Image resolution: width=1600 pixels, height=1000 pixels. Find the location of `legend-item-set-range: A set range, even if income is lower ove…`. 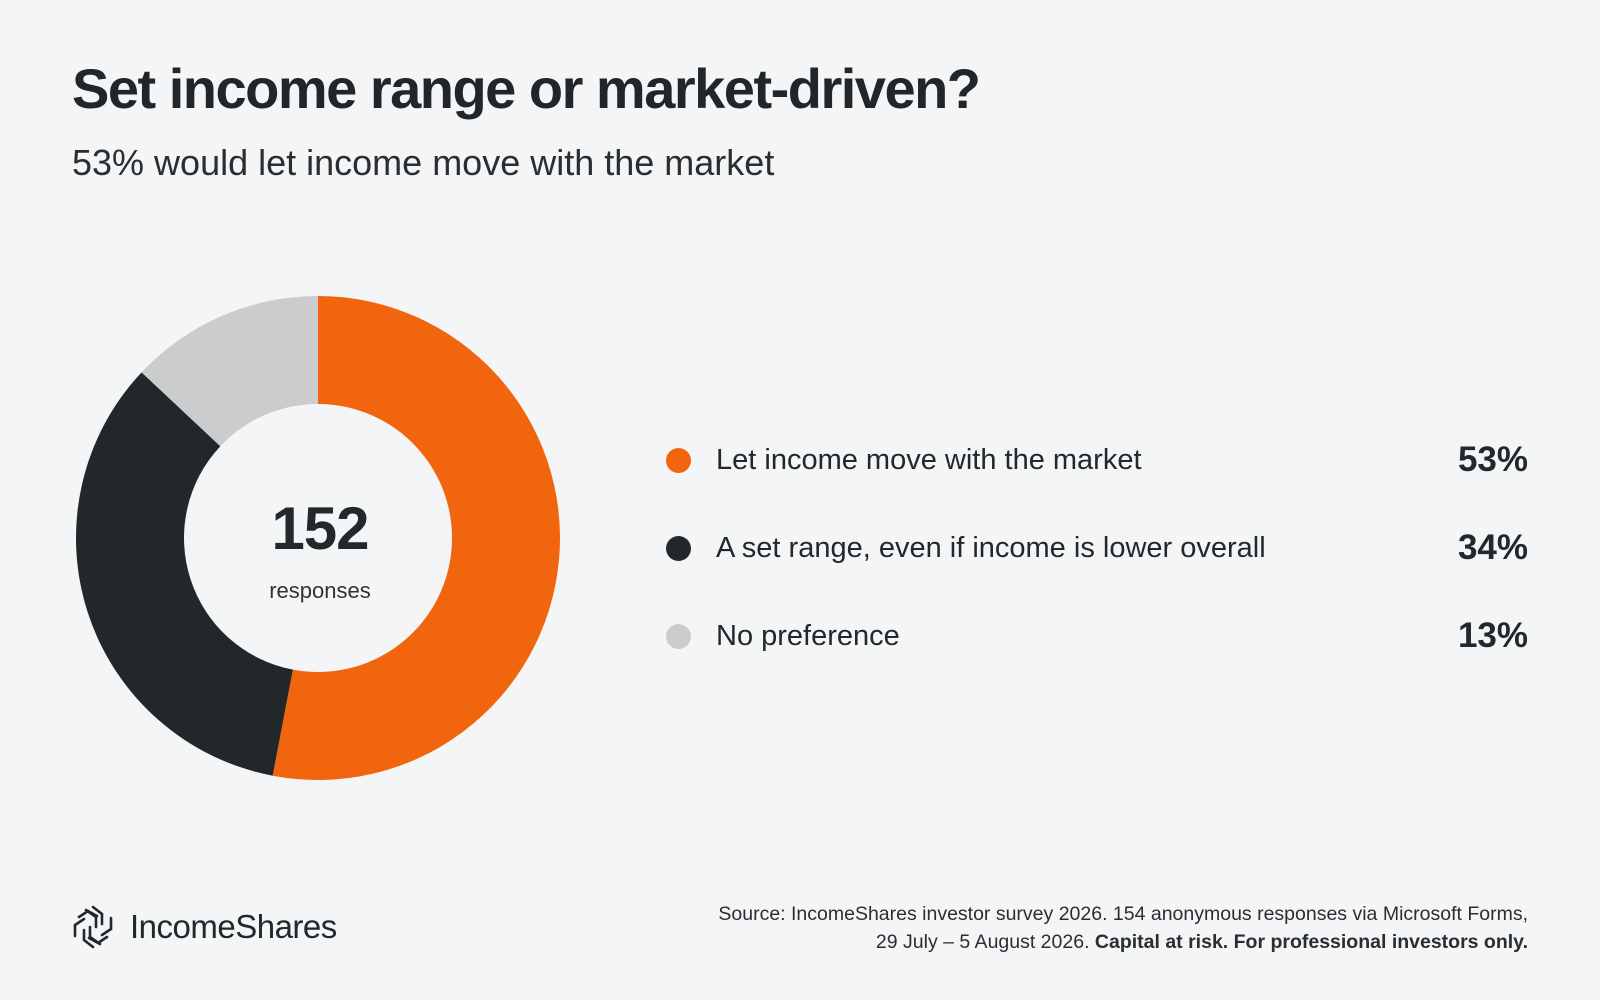

legend-item-set-range: A set range, even if income is lower ove… is located at coordinates (1097, 560).